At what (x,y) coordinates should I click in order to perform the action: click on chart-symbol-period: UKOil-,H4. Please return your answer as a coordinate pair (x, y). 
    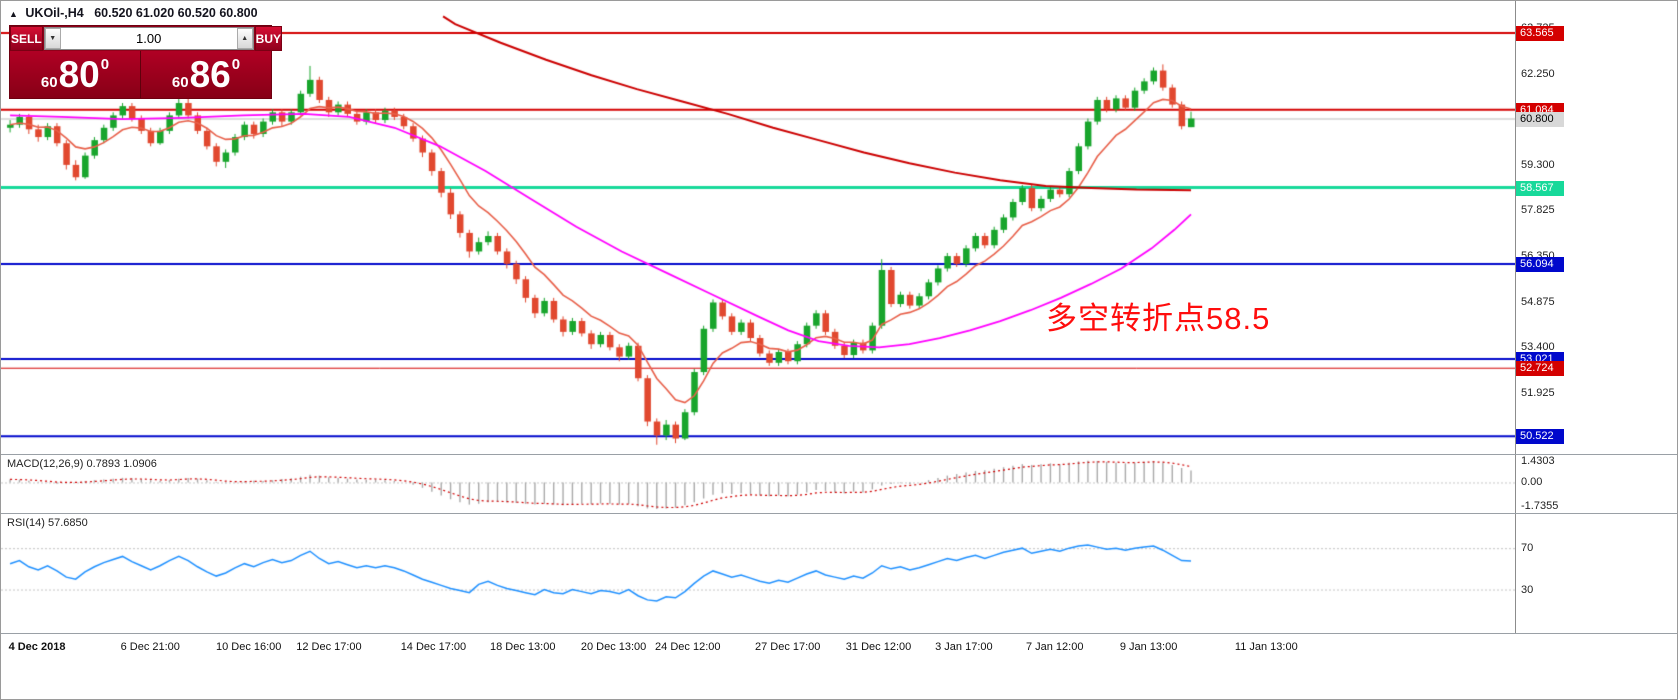
    Looking at the image, I should click on (54, 13).